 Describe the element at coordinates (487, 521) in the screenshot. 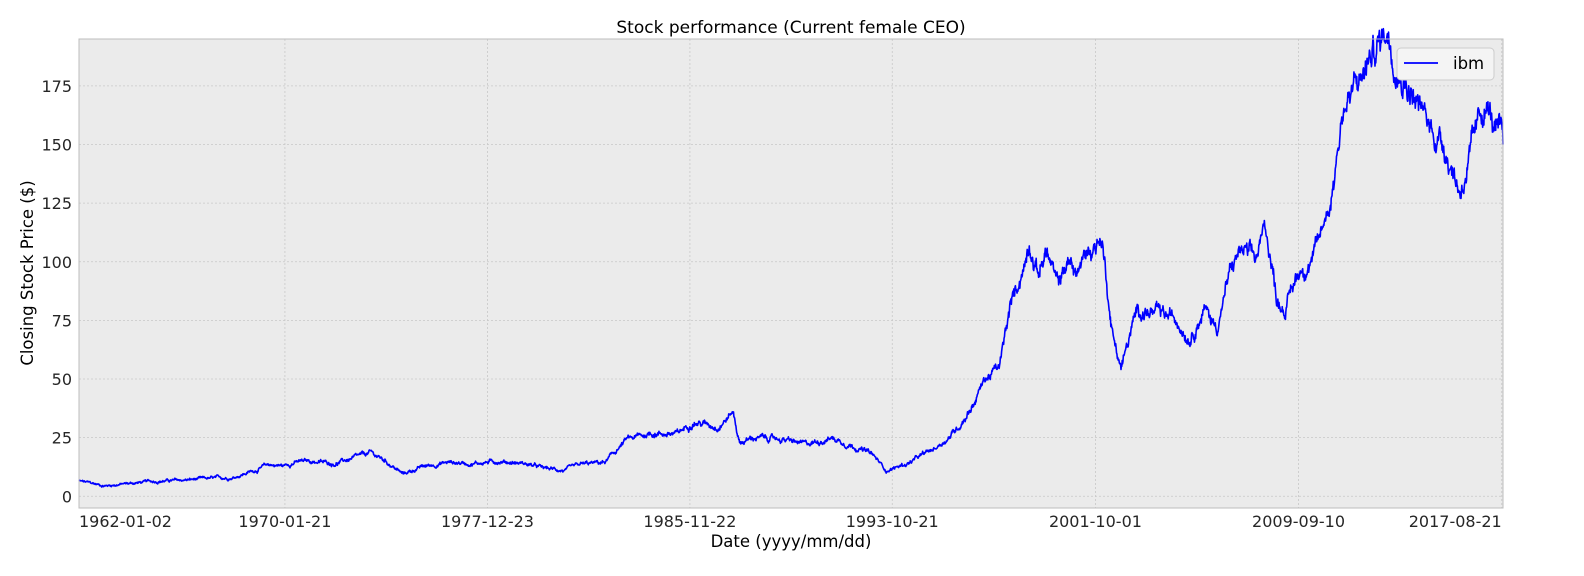

I see `x-tick-label: 1977-12-23` at that location.